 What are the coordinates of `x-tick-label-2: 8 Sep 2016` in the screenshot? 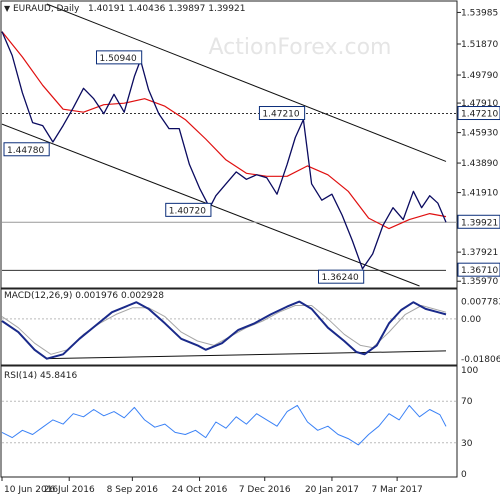 It's located at (133, 490).